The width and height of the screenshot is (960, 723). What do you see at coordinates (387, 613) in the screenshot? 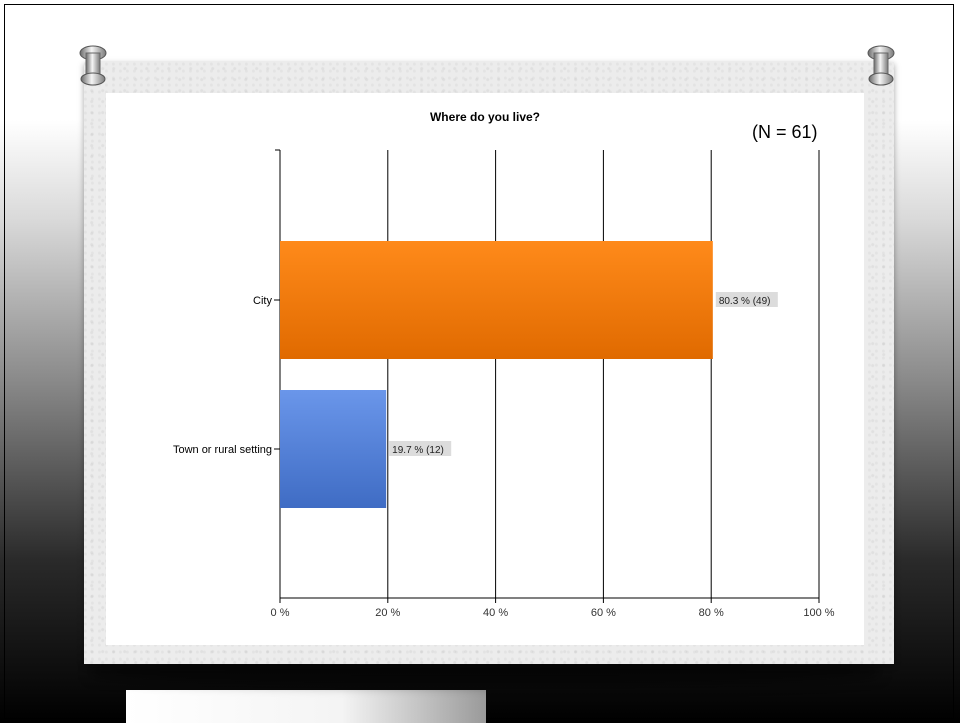
I see `x-tick-label: 20 %` at bounding box center [387, 613].